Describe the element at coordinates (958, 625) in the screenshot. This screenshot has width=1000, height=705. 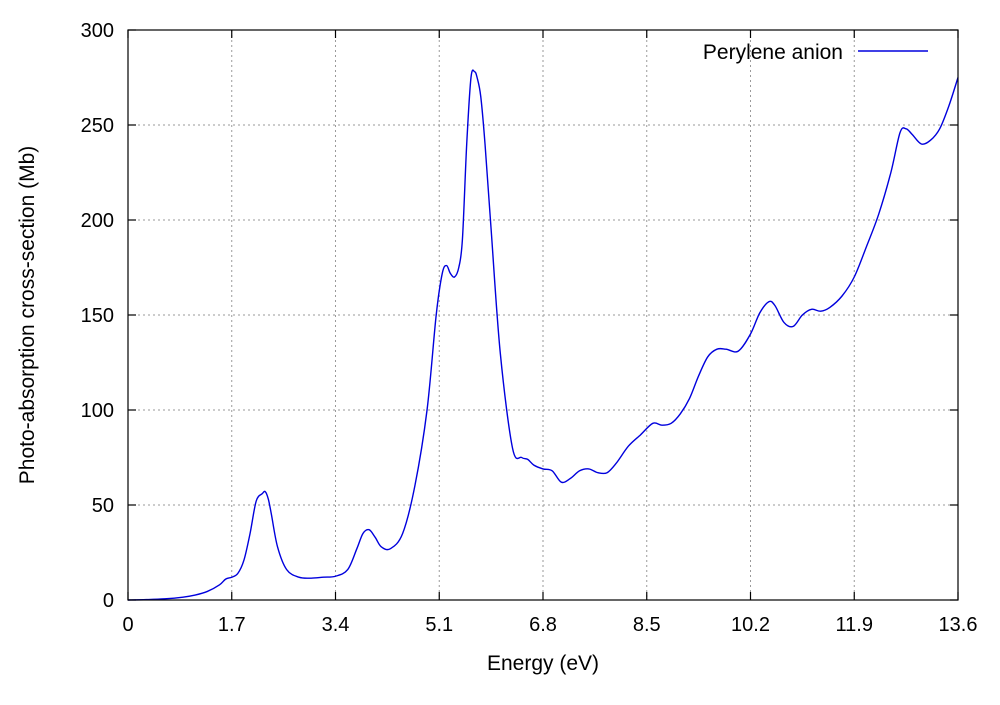
I see `x-tick-label: 13.6` at that location.